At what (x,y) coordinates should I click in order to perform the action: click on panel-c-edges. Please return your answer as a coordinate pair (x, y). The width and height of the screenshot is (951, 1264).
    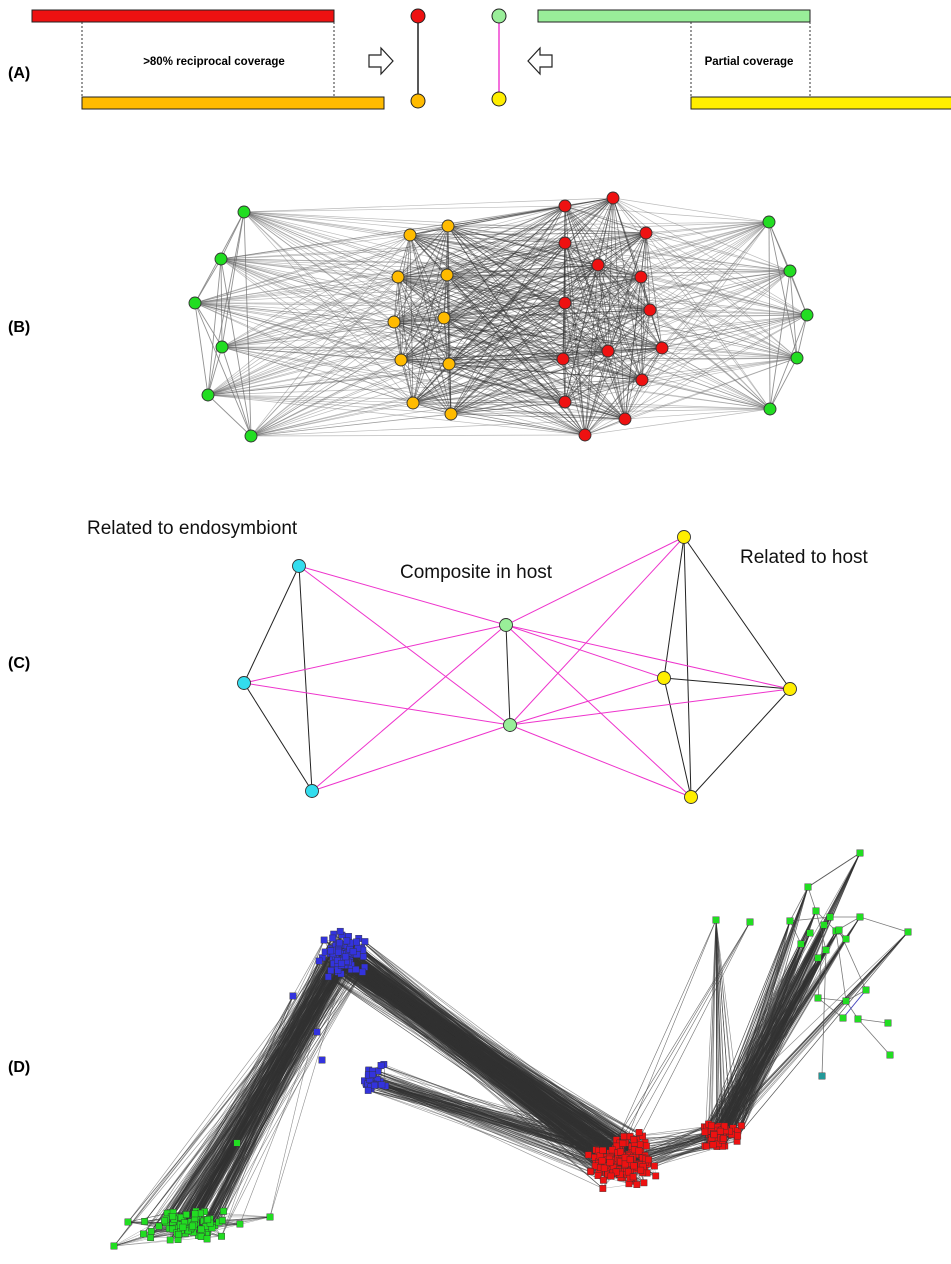
    Looking at the image, I should click on (517, 667).